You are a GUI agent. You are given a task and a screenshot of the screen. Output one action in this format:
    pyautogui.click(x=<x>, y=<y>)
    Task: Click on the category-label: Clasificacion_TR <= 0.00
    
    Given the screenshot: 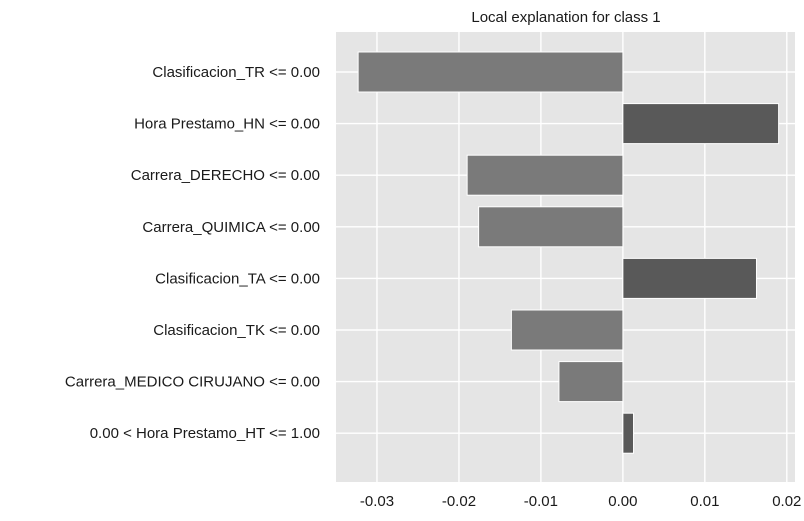 What is the action you would take?
    pyautogui.click(x=236, y=72)
    